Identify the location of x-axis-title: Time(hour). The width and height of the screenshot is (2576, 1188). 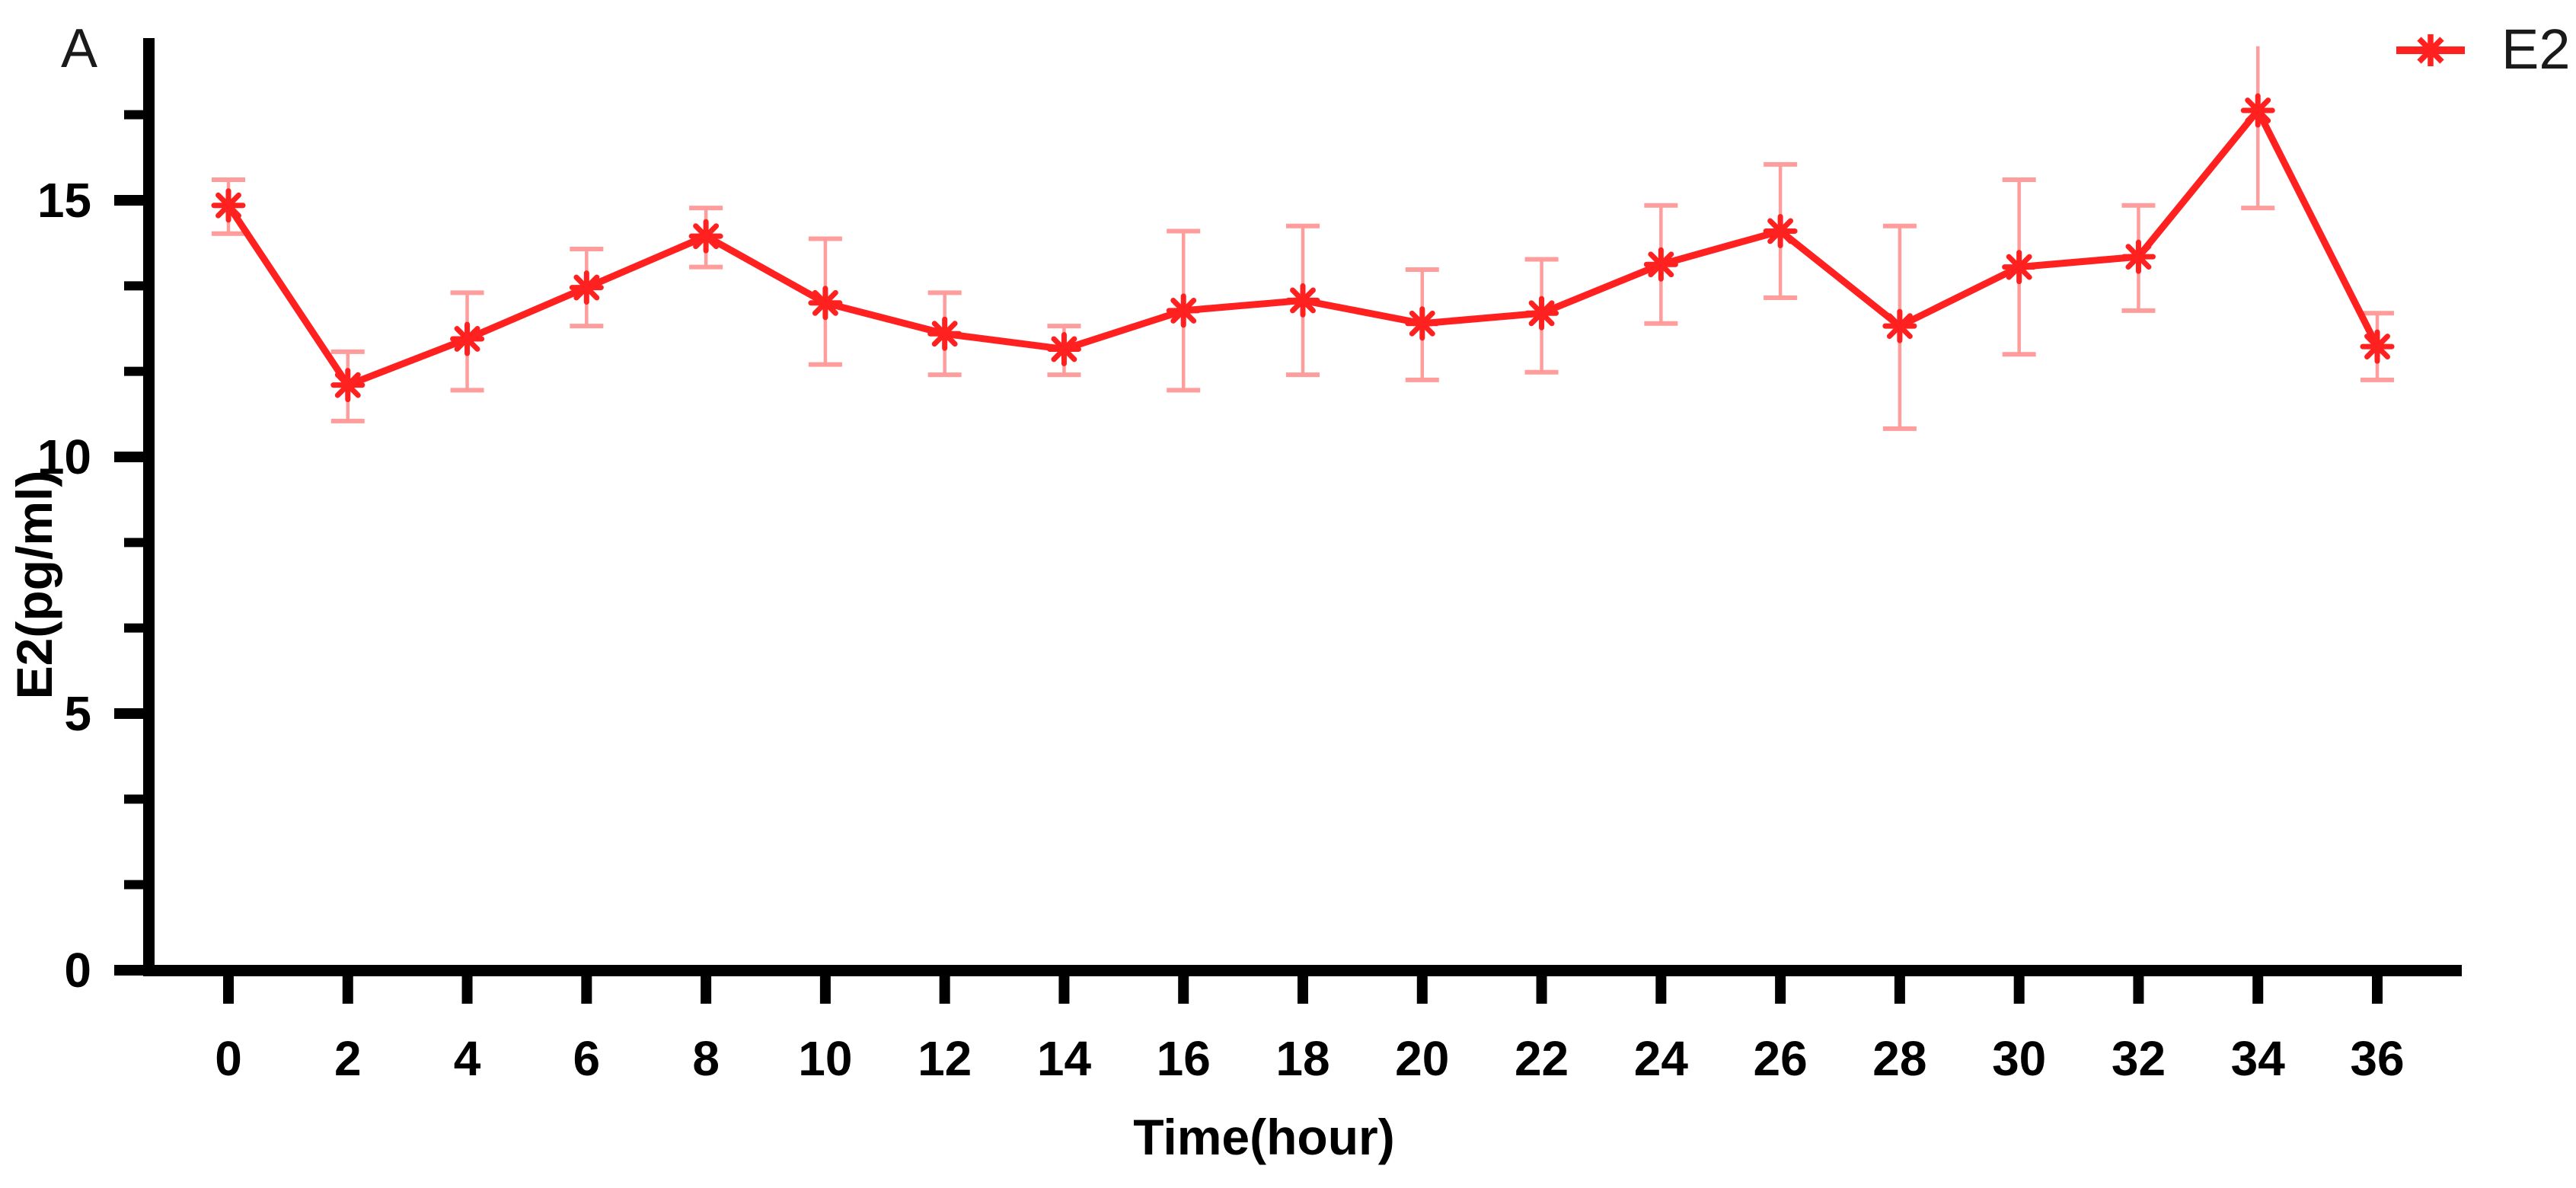
(1263, 1137).